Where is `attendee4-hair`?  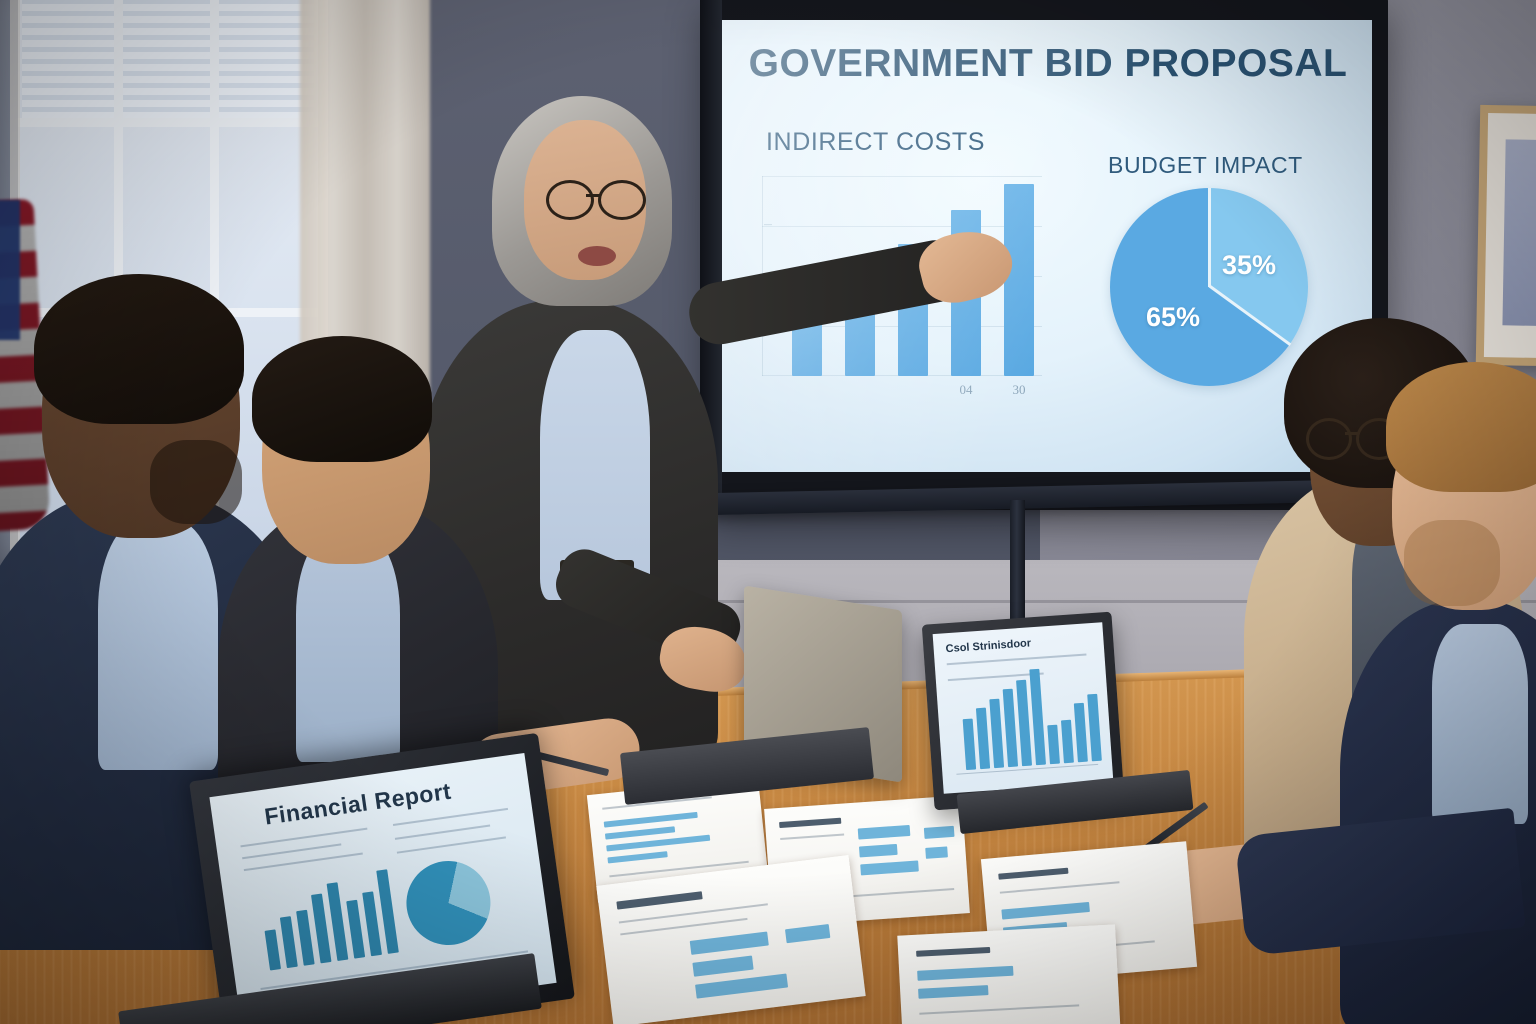 attendee4-hair is located at coordinates (1461, 427).